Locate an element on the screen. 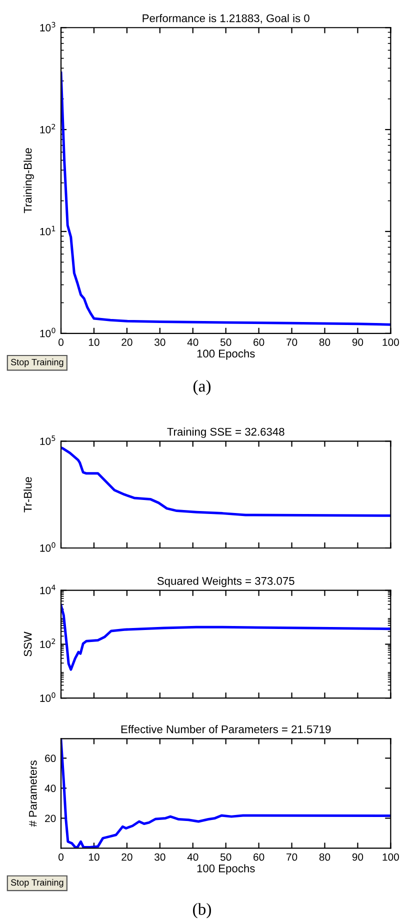 This screenshot has height=921, width=404. y-tick-label: 20 is located at coordinates (50, 818).